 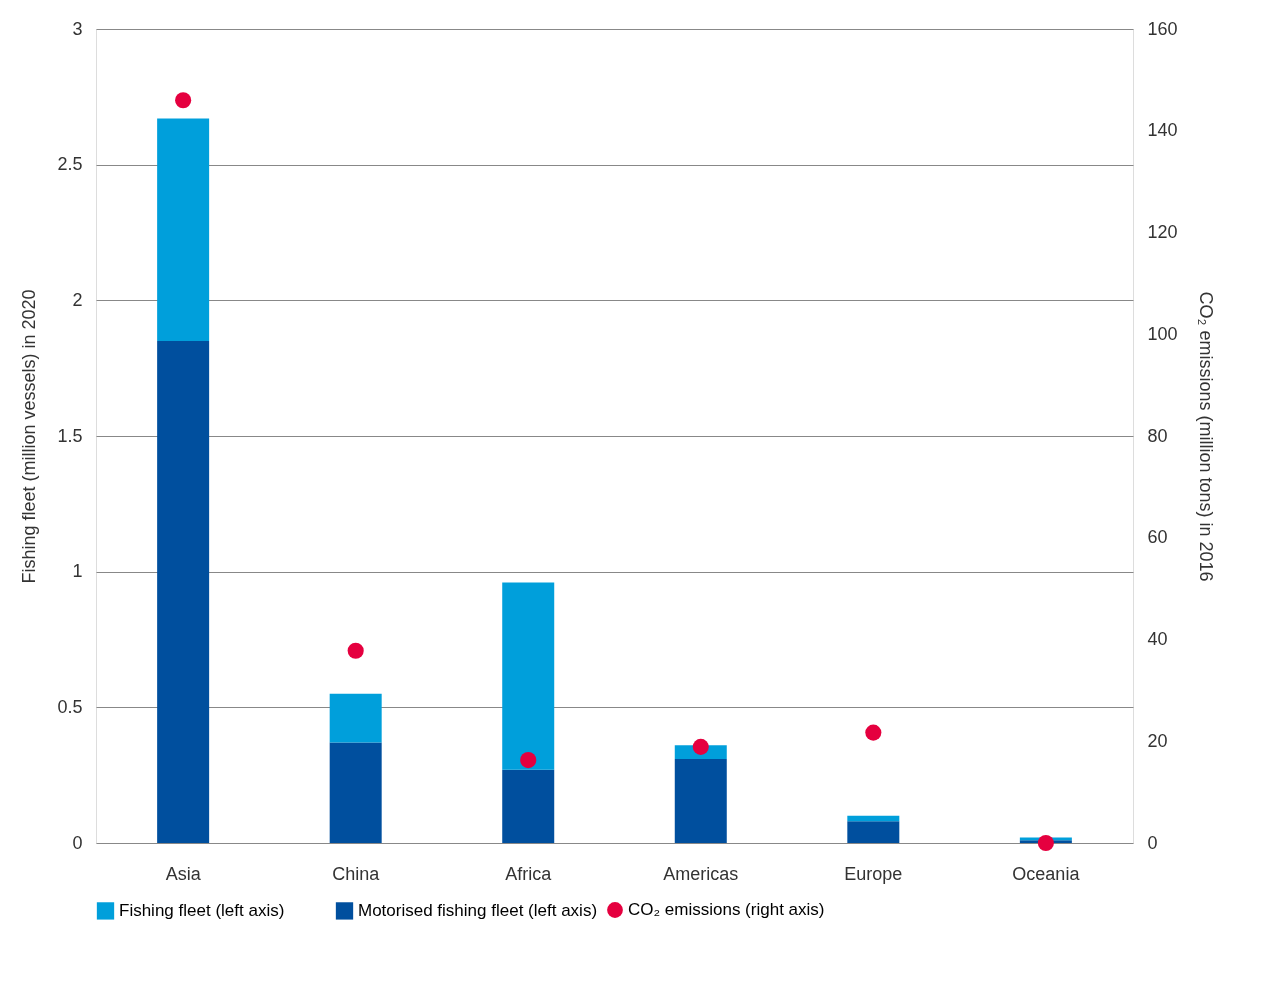 I want to click on y2-tick-label: 120, so click(x=1162, y=232).